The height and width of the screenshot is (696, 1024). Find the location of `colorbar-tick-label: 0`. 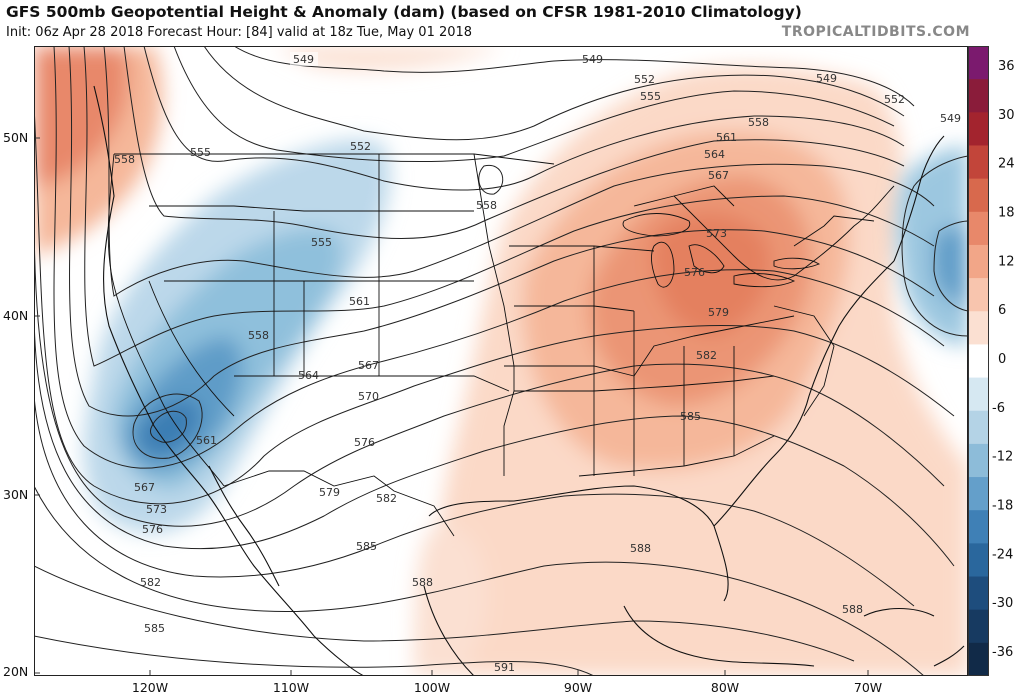

colorbar-tick-label: 0 is located at coordinates (1002, 359).